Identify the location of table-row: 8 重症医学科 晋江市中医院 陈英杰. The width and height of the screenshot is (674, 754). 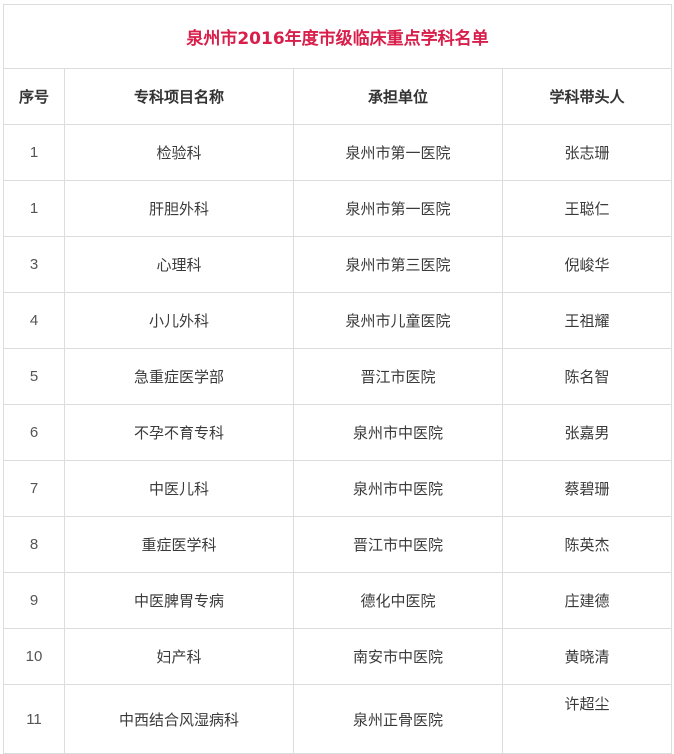
(338, 544).